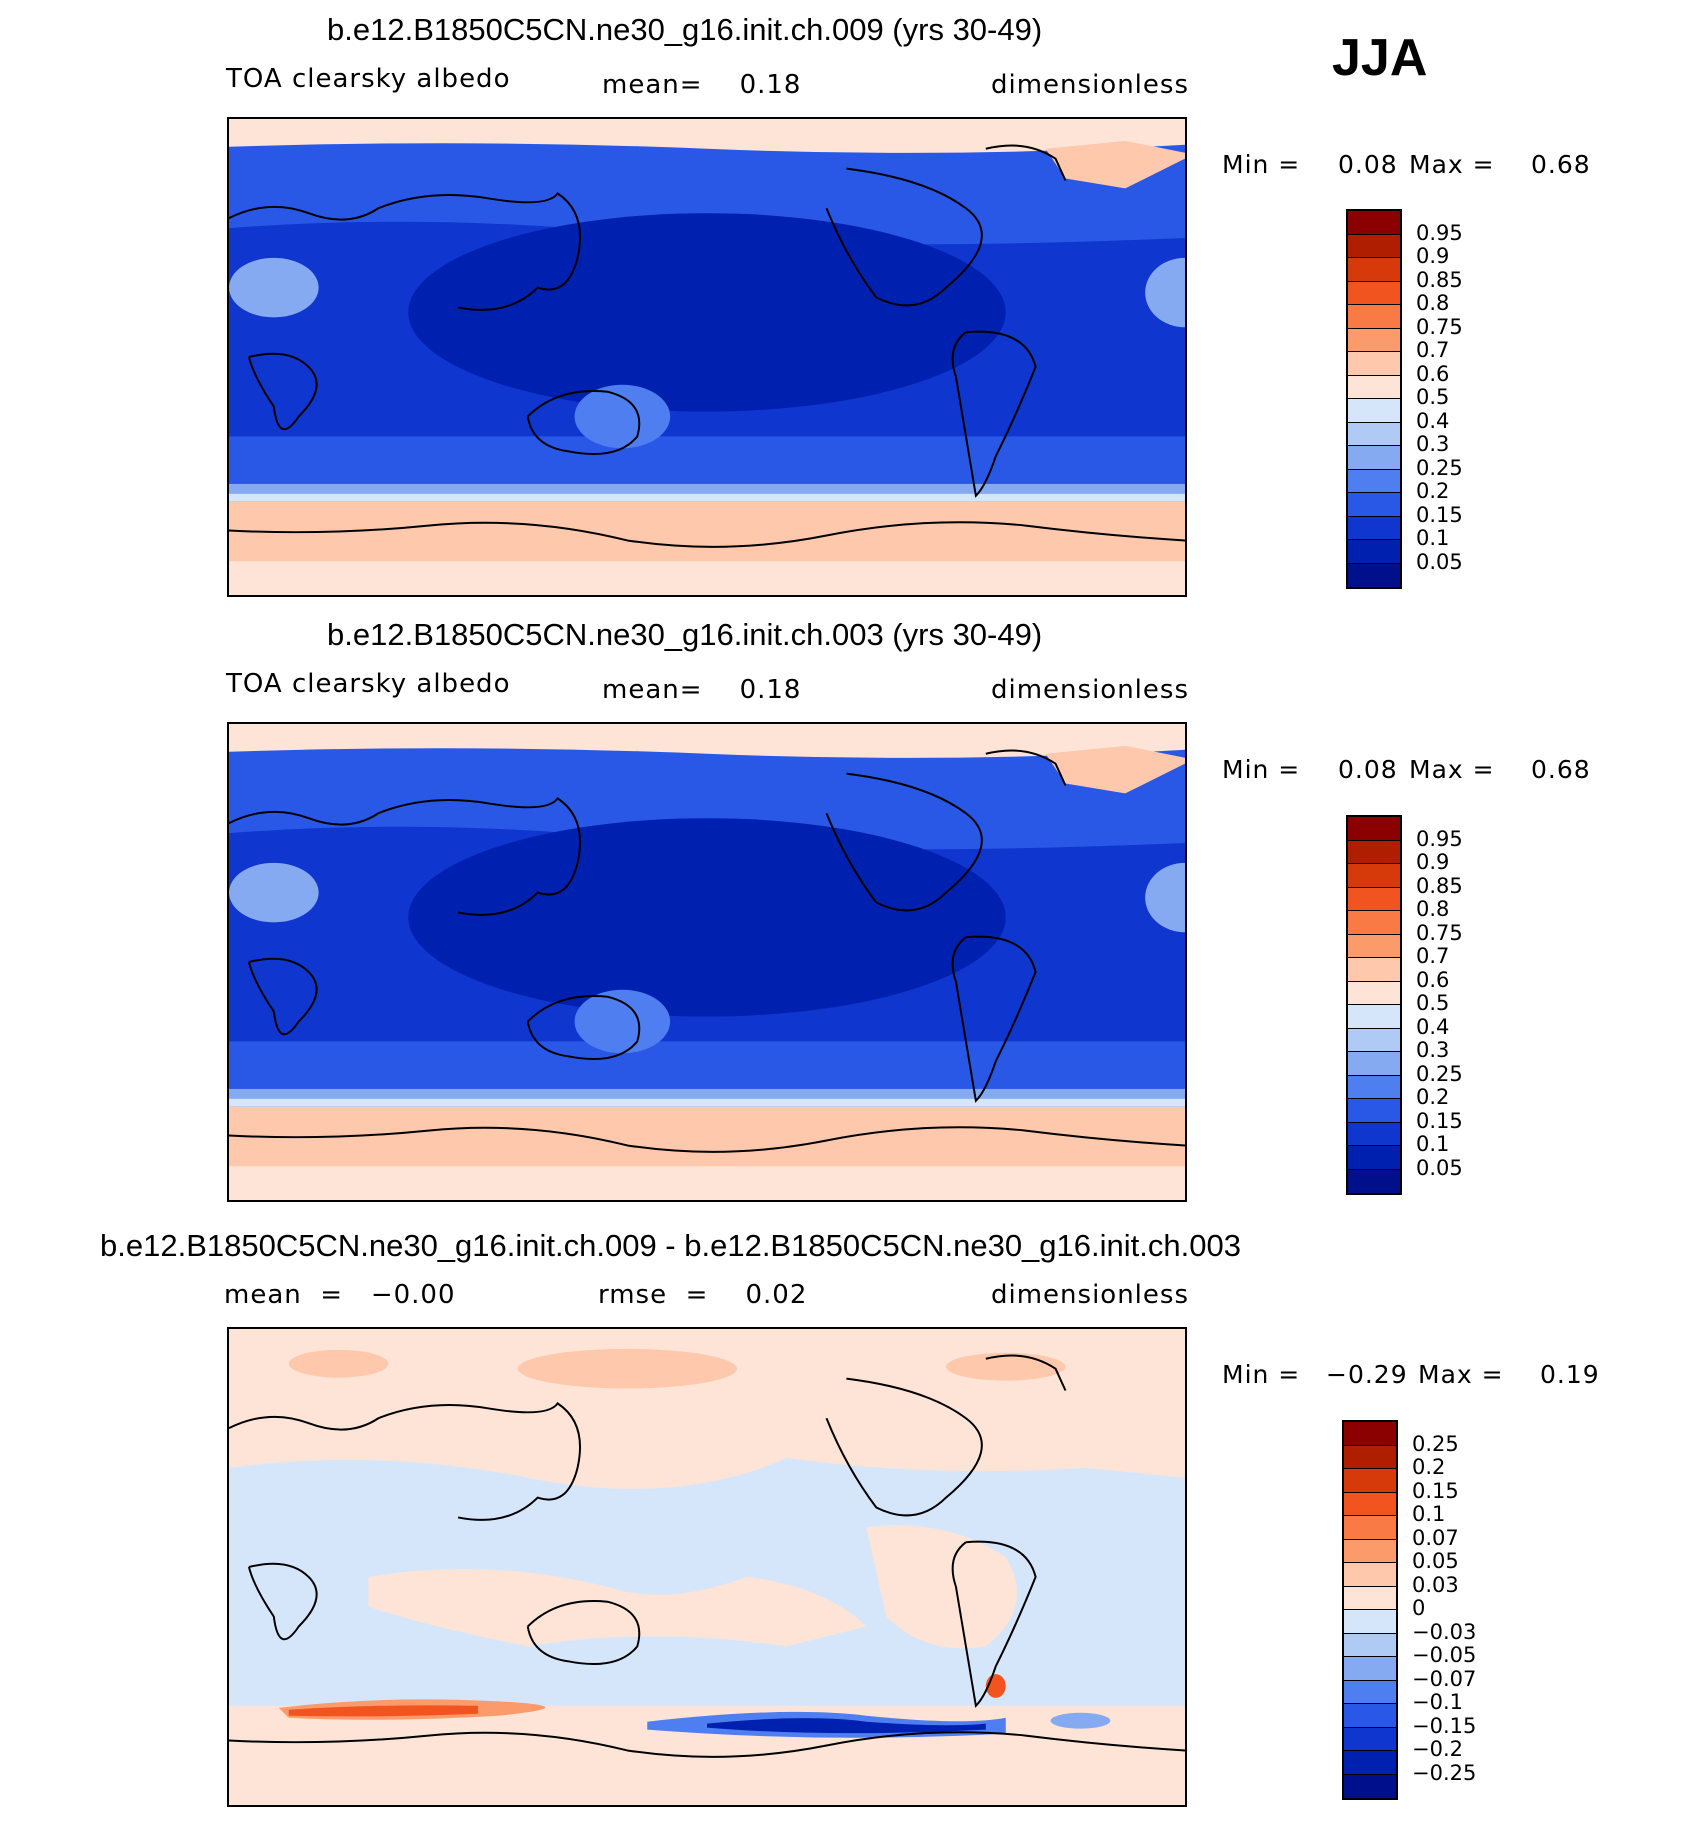 The image size is (1708, 1825). Describe the element at coordinates (1439, 885) in the screenshot. I see `colorbar-tick-label: 0.85` at that location.